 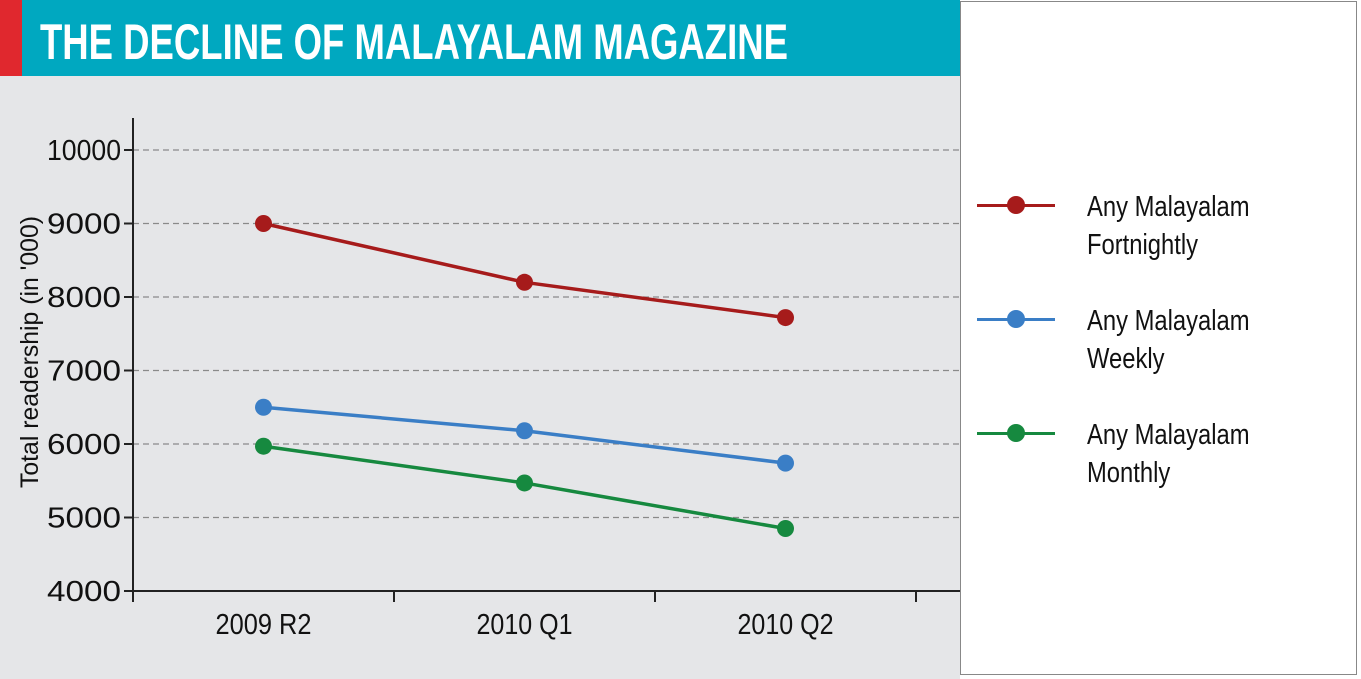 I want to click on legend-label: Any Malayalam Monthly, so click(x=1168, y=454).